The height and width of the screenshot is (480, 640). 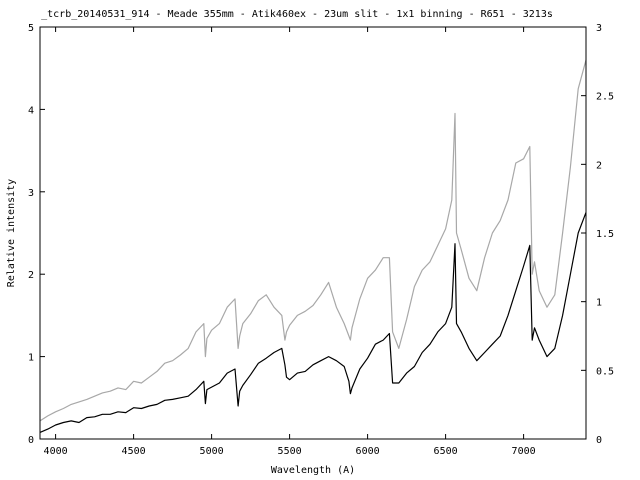 What do you see at coordinates (290, 451) in the screenshot?
I see `x-tick-label: 5500` at bounding box center [290, 451].